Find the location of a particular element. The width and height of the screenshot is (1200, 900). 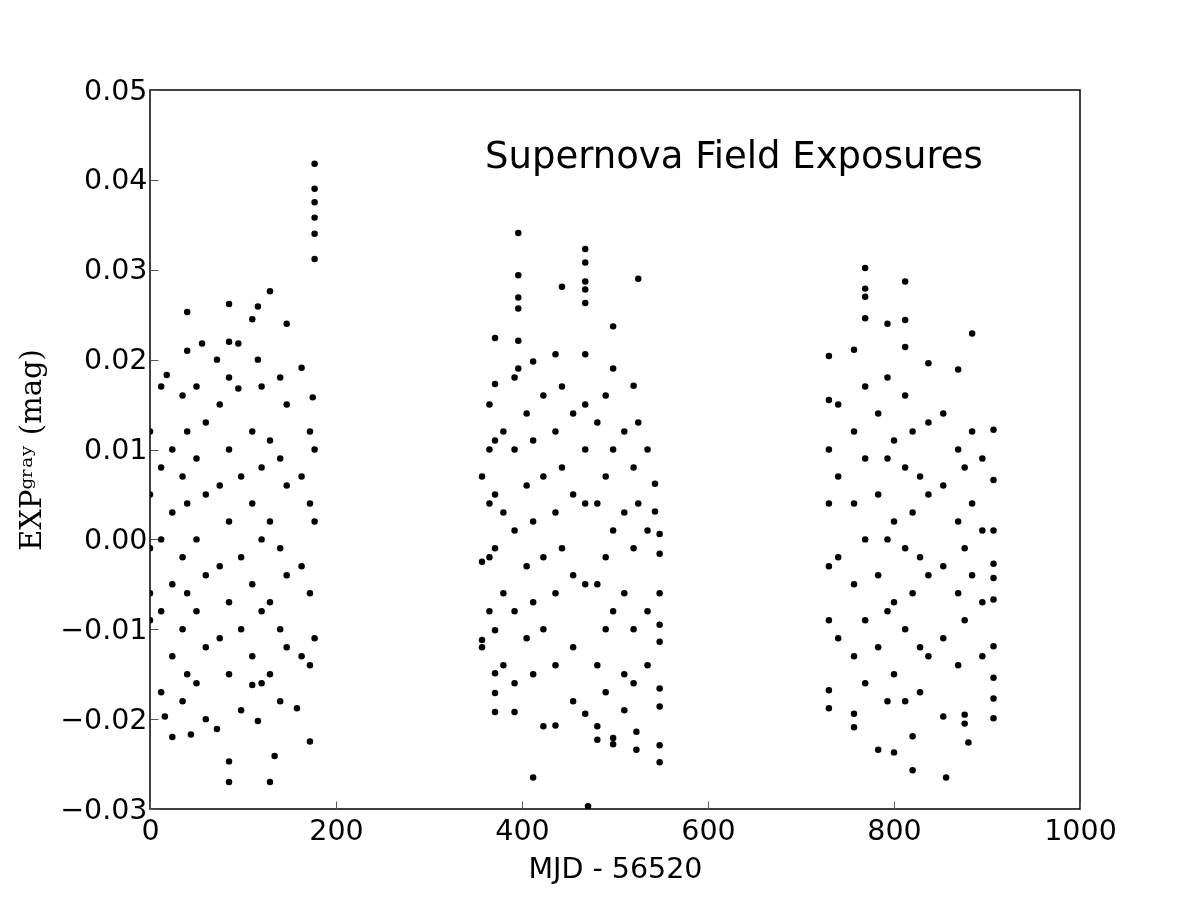

y-tick-label: 0.05 is located at coordinates (116, 90).